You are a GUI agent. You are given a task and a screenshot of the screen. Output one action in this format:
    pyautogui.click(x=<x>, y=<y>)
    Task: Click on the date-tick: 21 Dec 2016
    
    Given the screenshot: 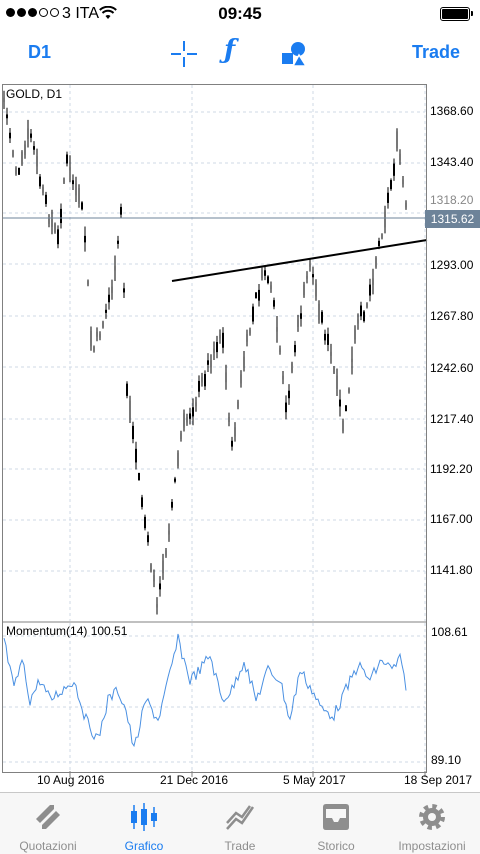 What is the action you would take?
    pyautogui.click(x=194, y=780)
    